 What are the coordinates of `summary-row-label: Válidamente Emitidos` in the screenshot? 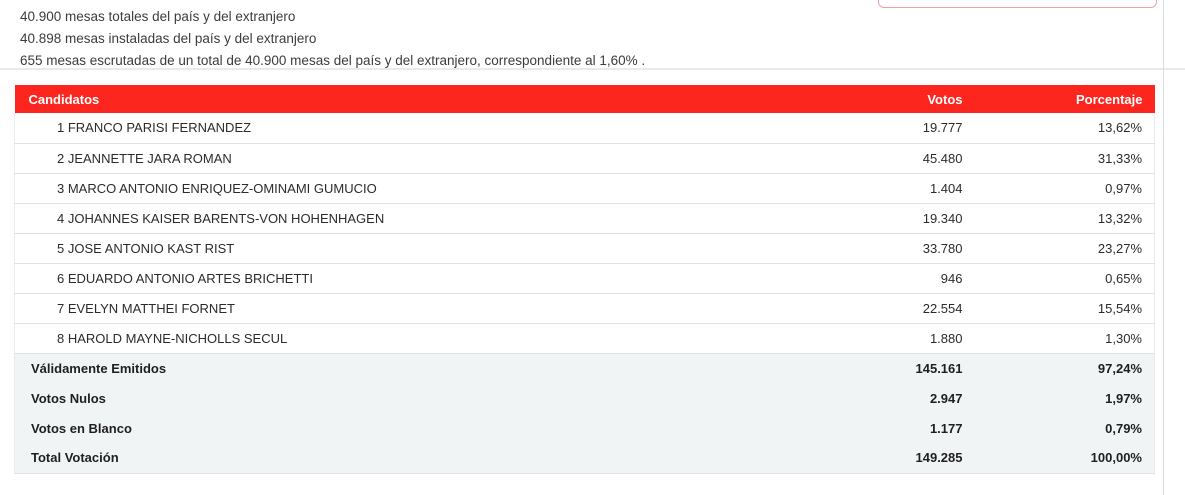 It's located at (409, 368).